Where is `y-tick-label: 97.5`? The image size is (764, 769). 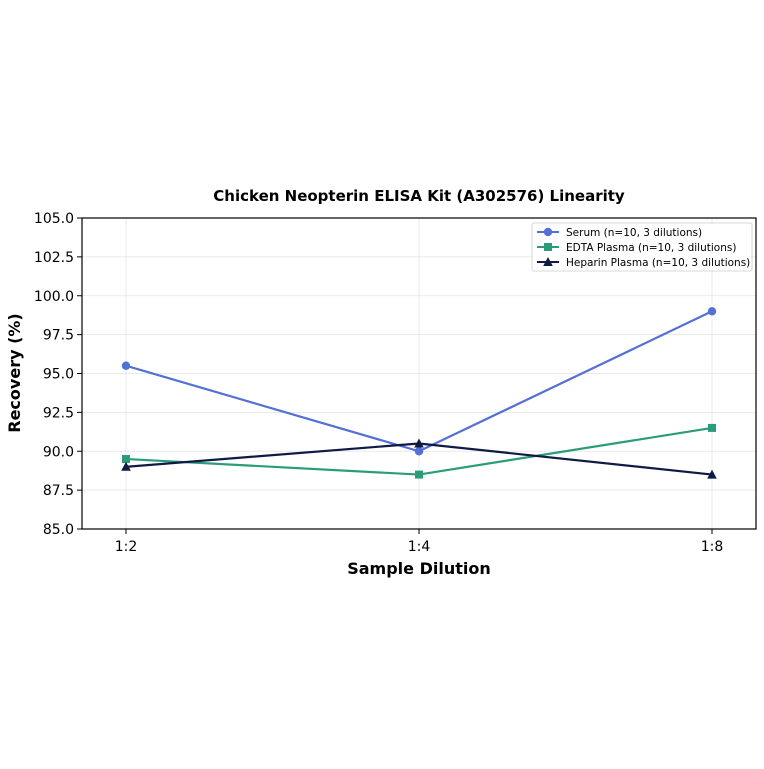
y-tick-label: 97.5 is located at coordinates (58, 336).